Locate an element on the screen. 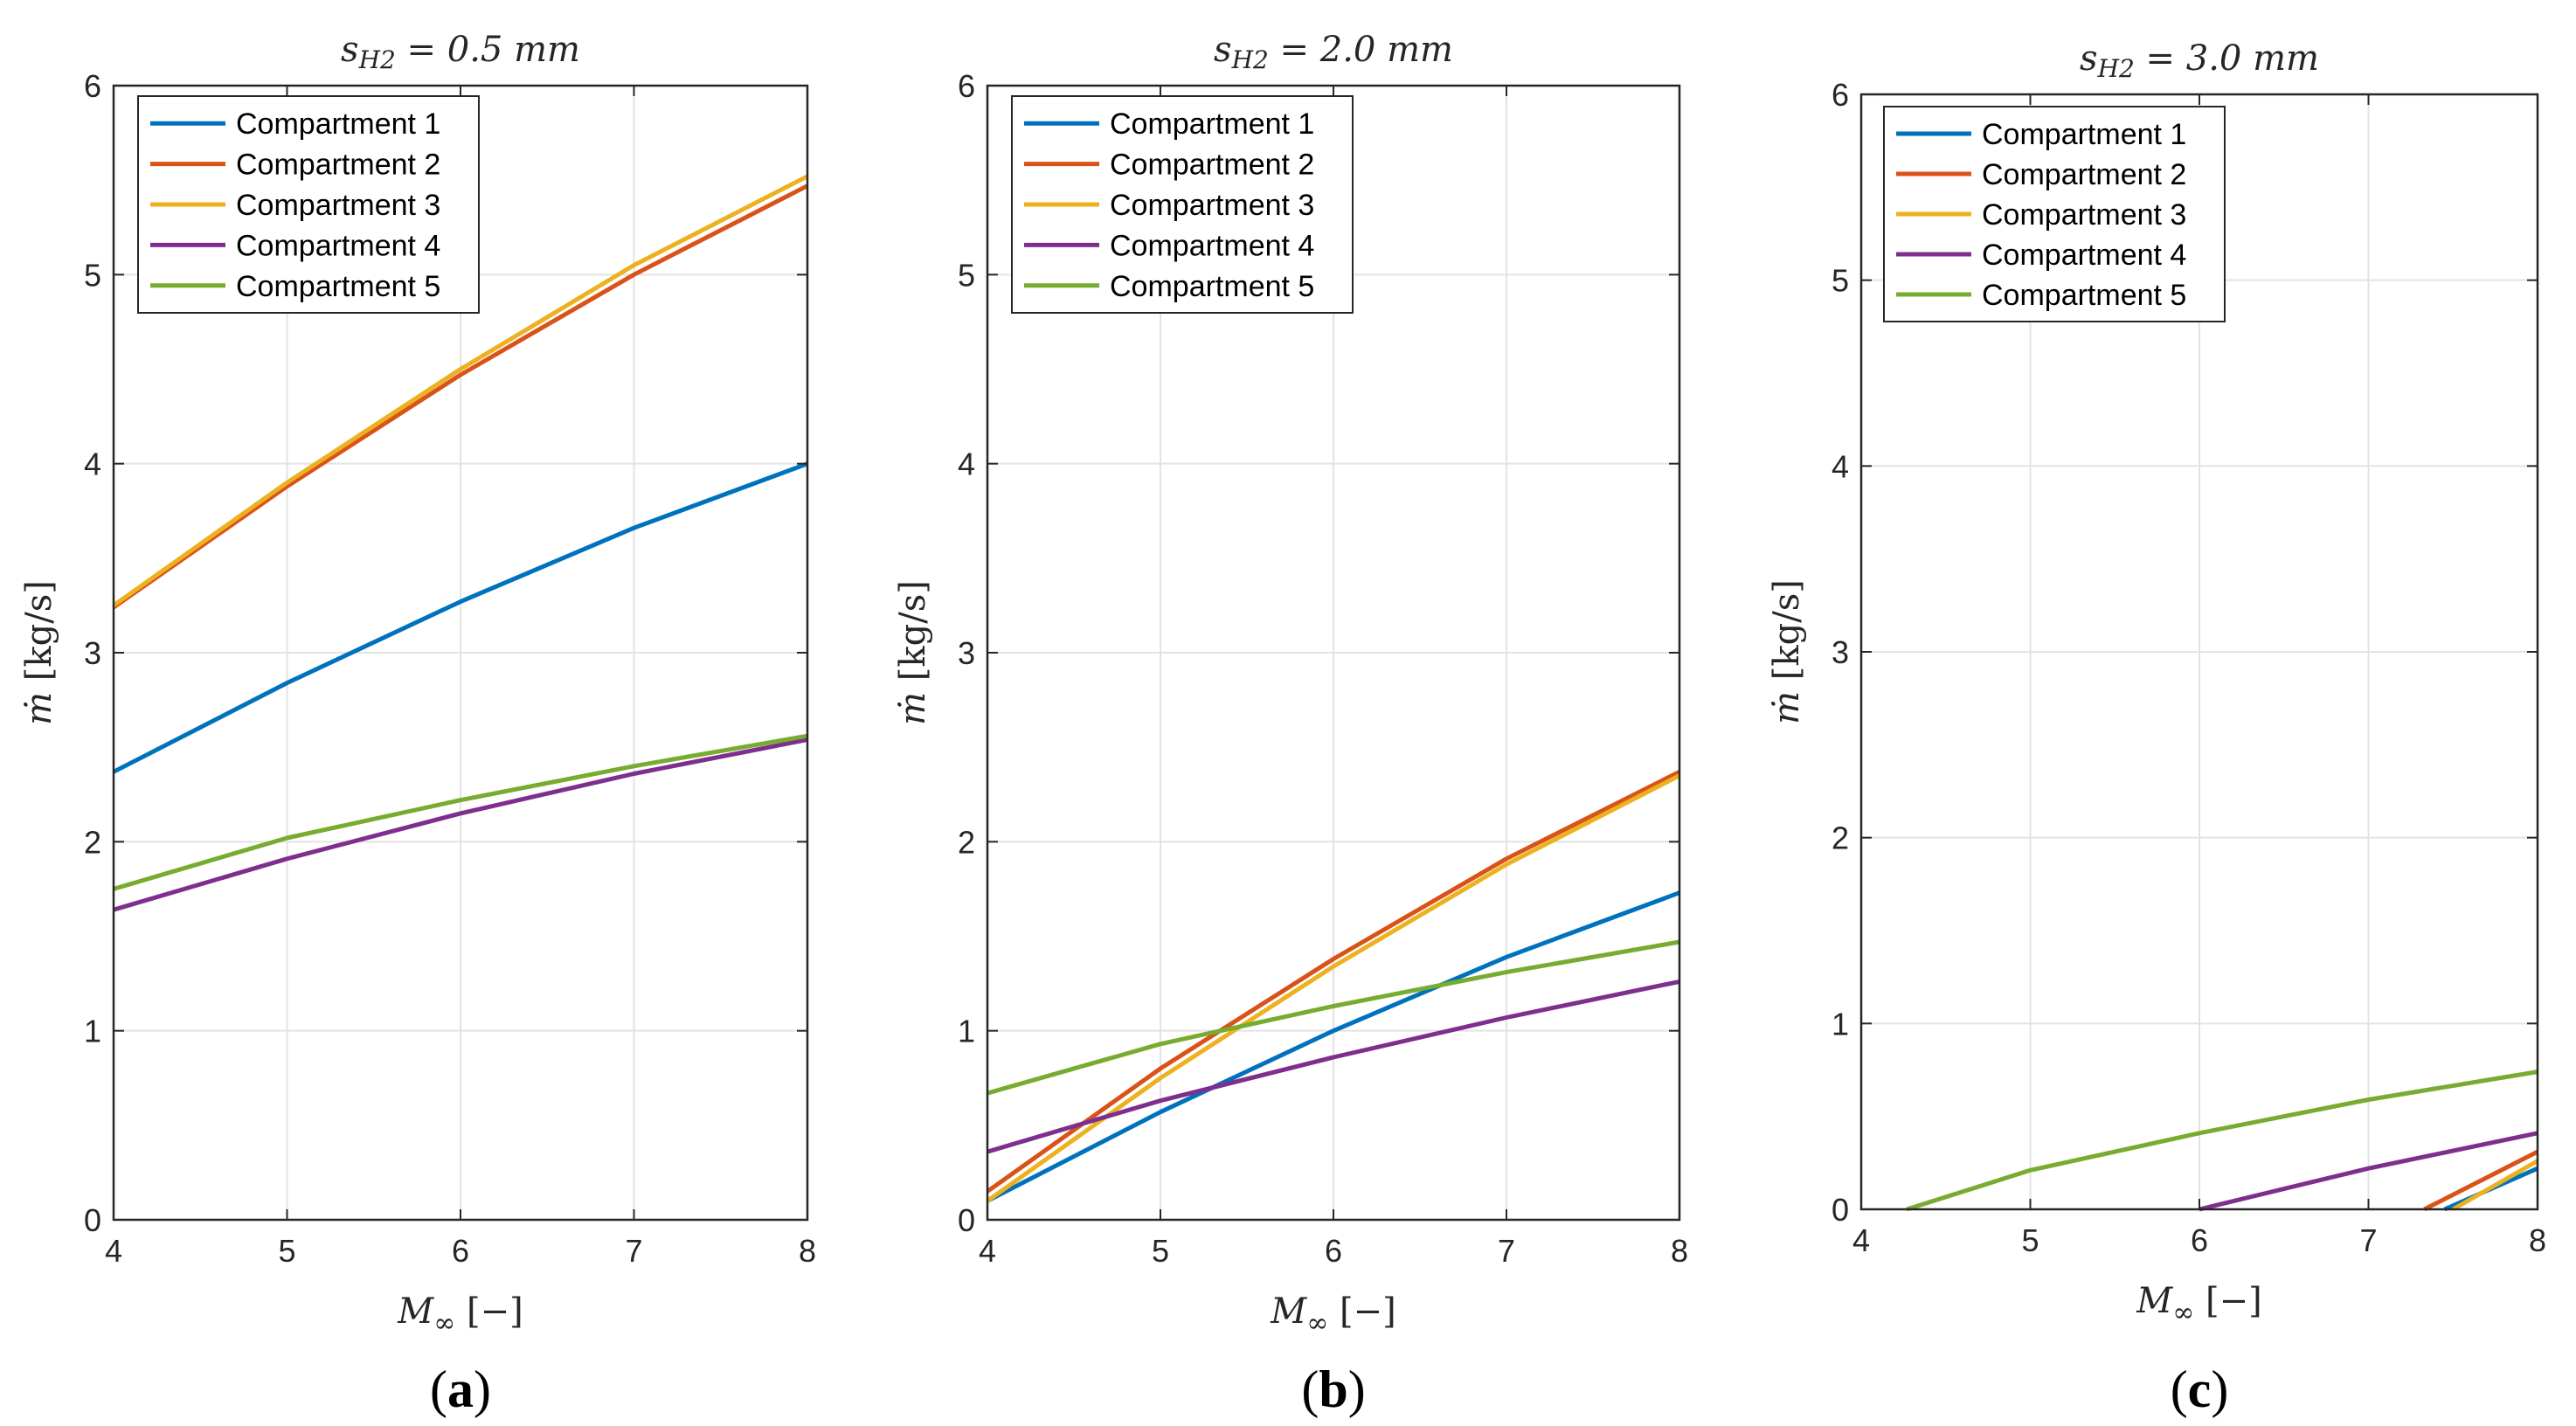 This screenshot has height=1426, width=2576. panel-label: (a) is located at coordinates (460, 1389).